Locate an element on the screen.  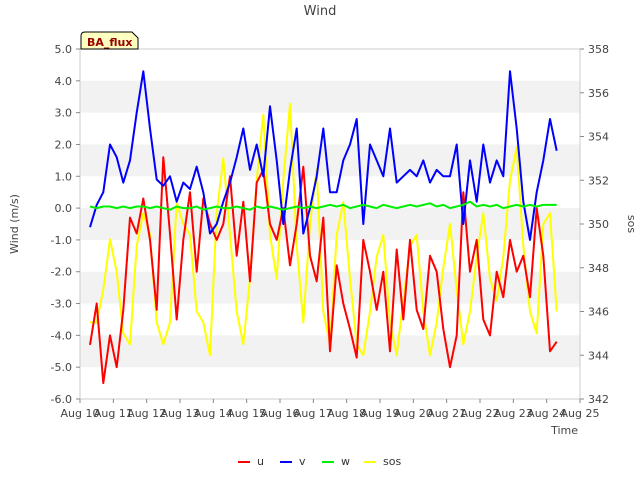
x-tick-label: Aug 20 is located at coordinates (413, 413).